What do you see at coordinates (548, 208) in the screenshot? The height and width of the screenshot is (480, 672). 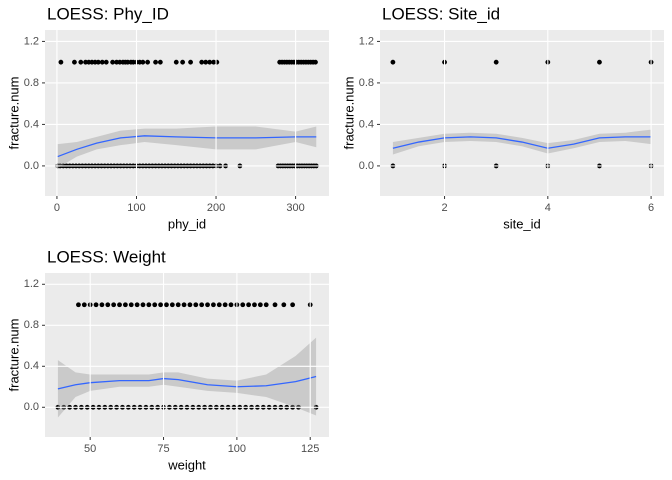 I see `x-tick-label: 4` at bounding box center [548, 208].